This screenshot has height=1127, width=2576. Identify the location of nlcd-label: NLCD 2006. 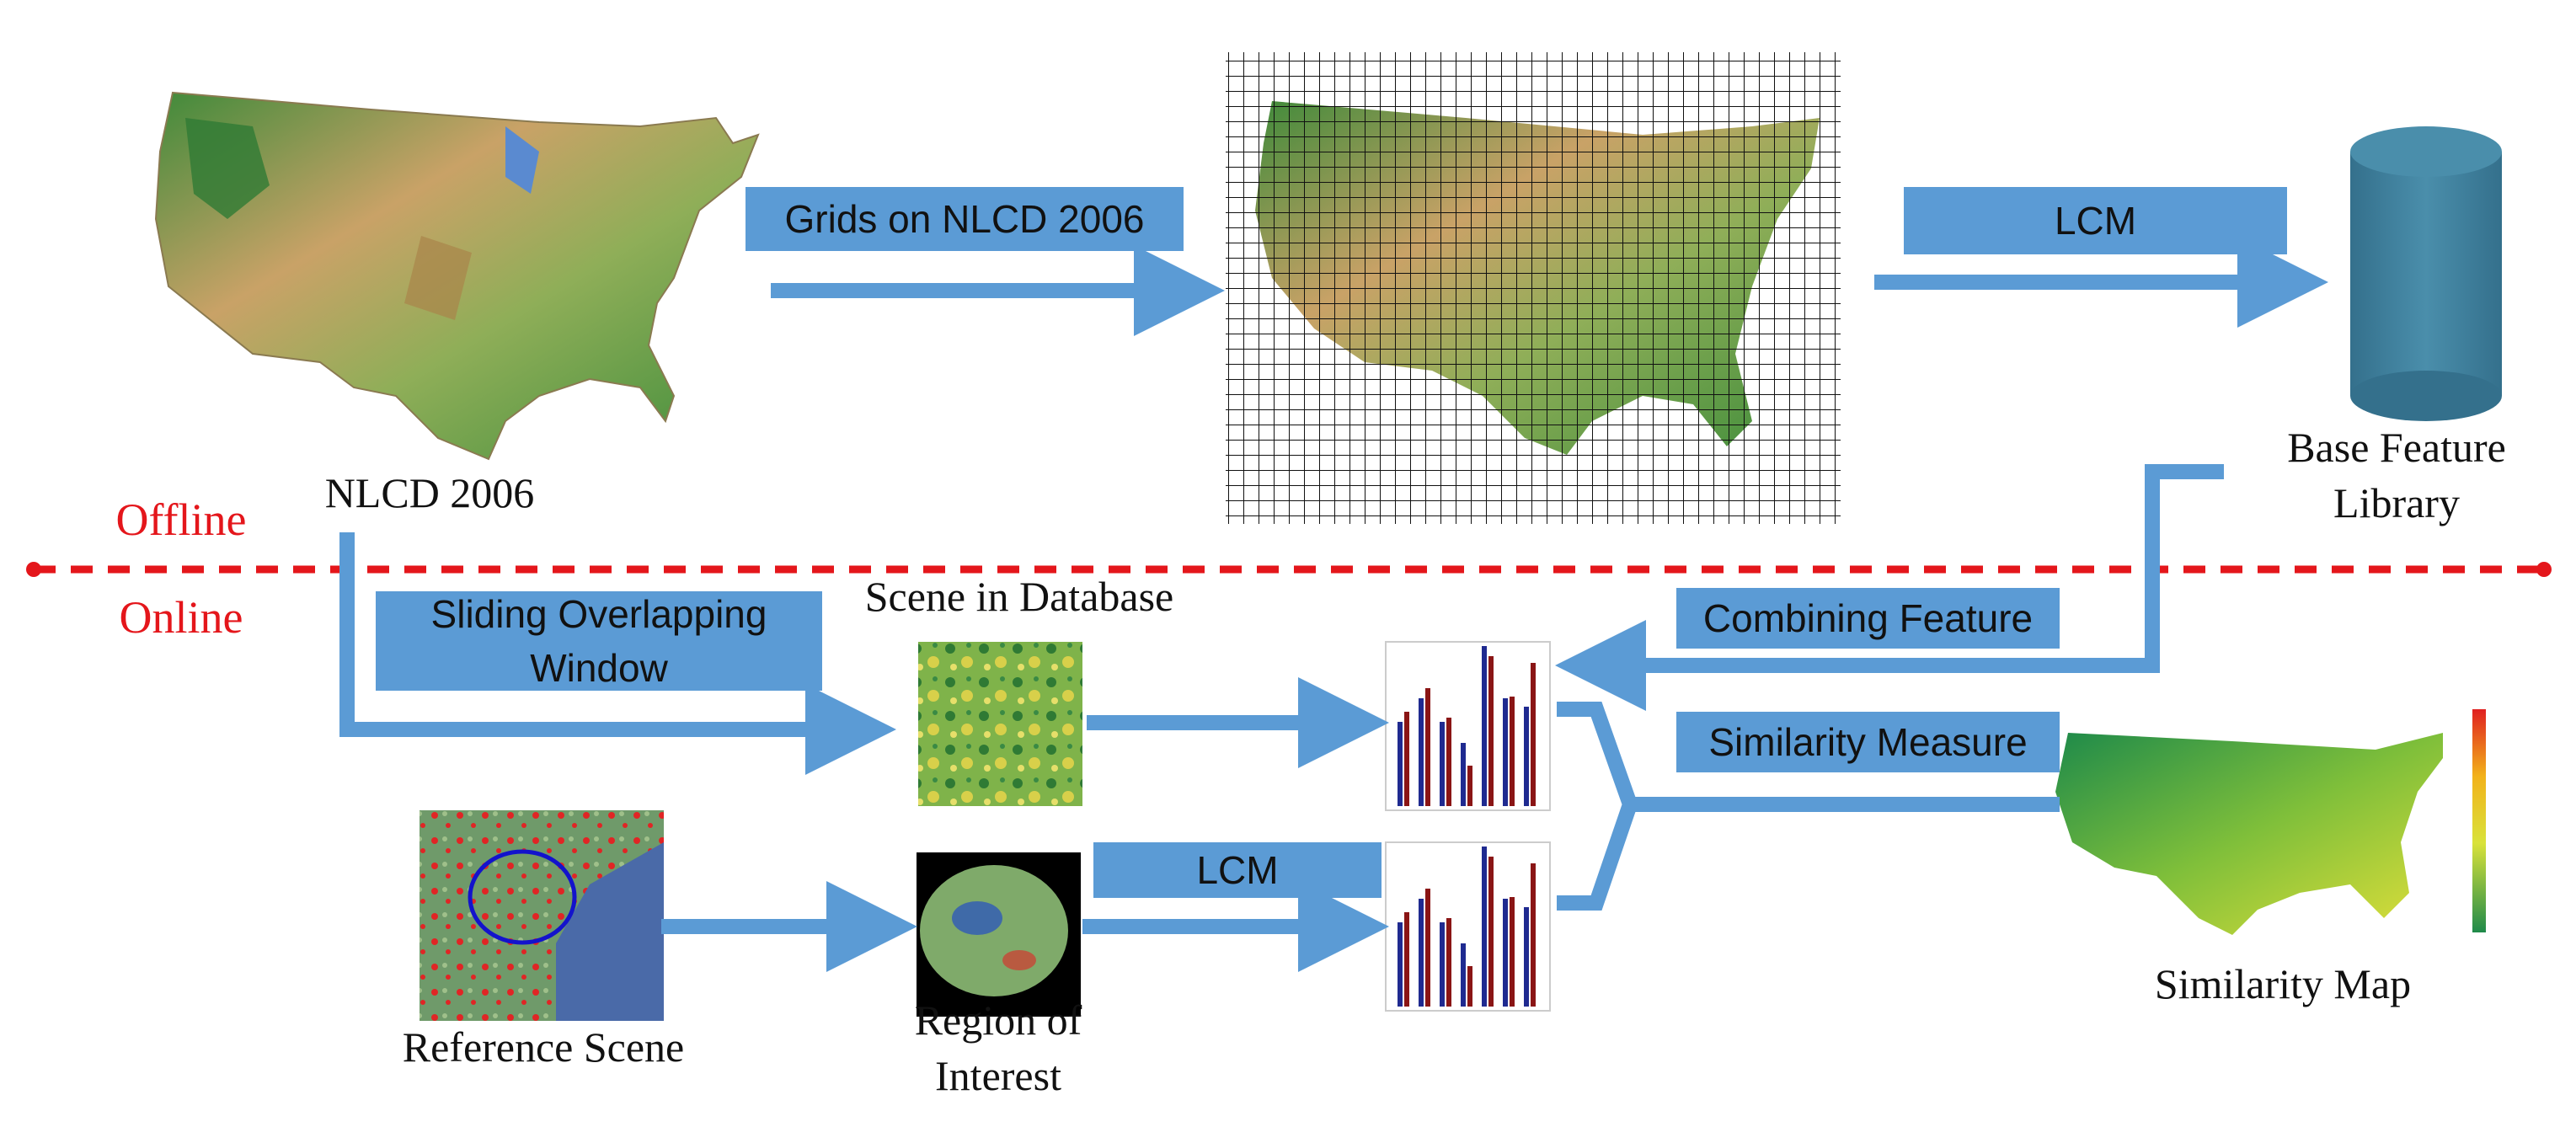
(429, 492).